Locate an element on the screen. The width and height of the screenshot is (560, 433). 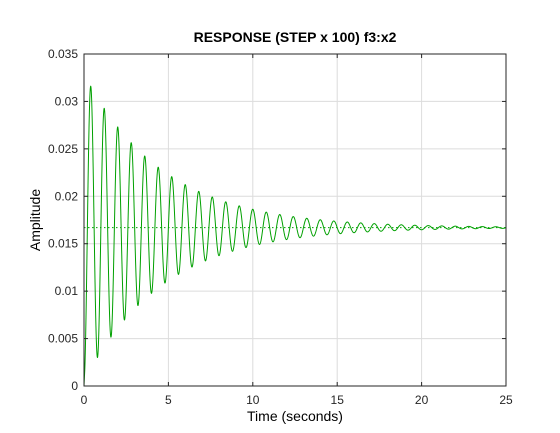
y-tick-label: 0.035 is located at coordinates (63, 54).